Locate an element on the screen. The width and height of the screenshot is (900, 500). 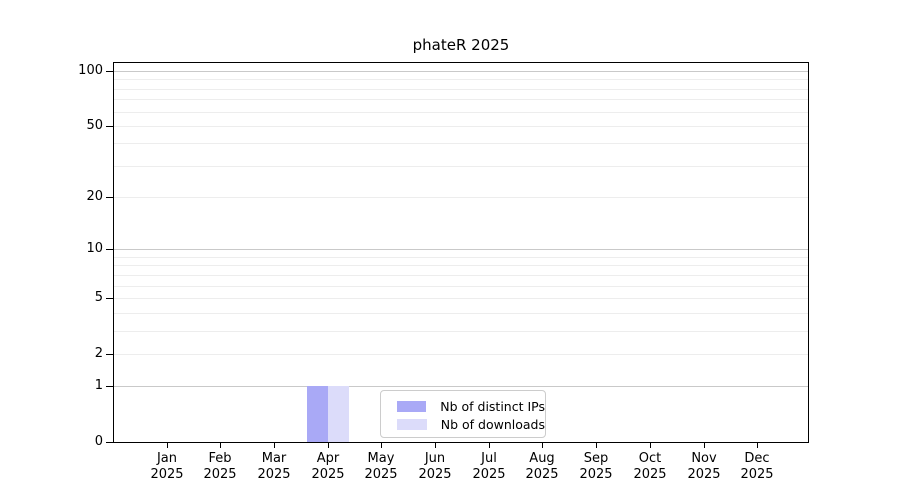
x-tick-month: Jan is located at coordinates (167, 458).